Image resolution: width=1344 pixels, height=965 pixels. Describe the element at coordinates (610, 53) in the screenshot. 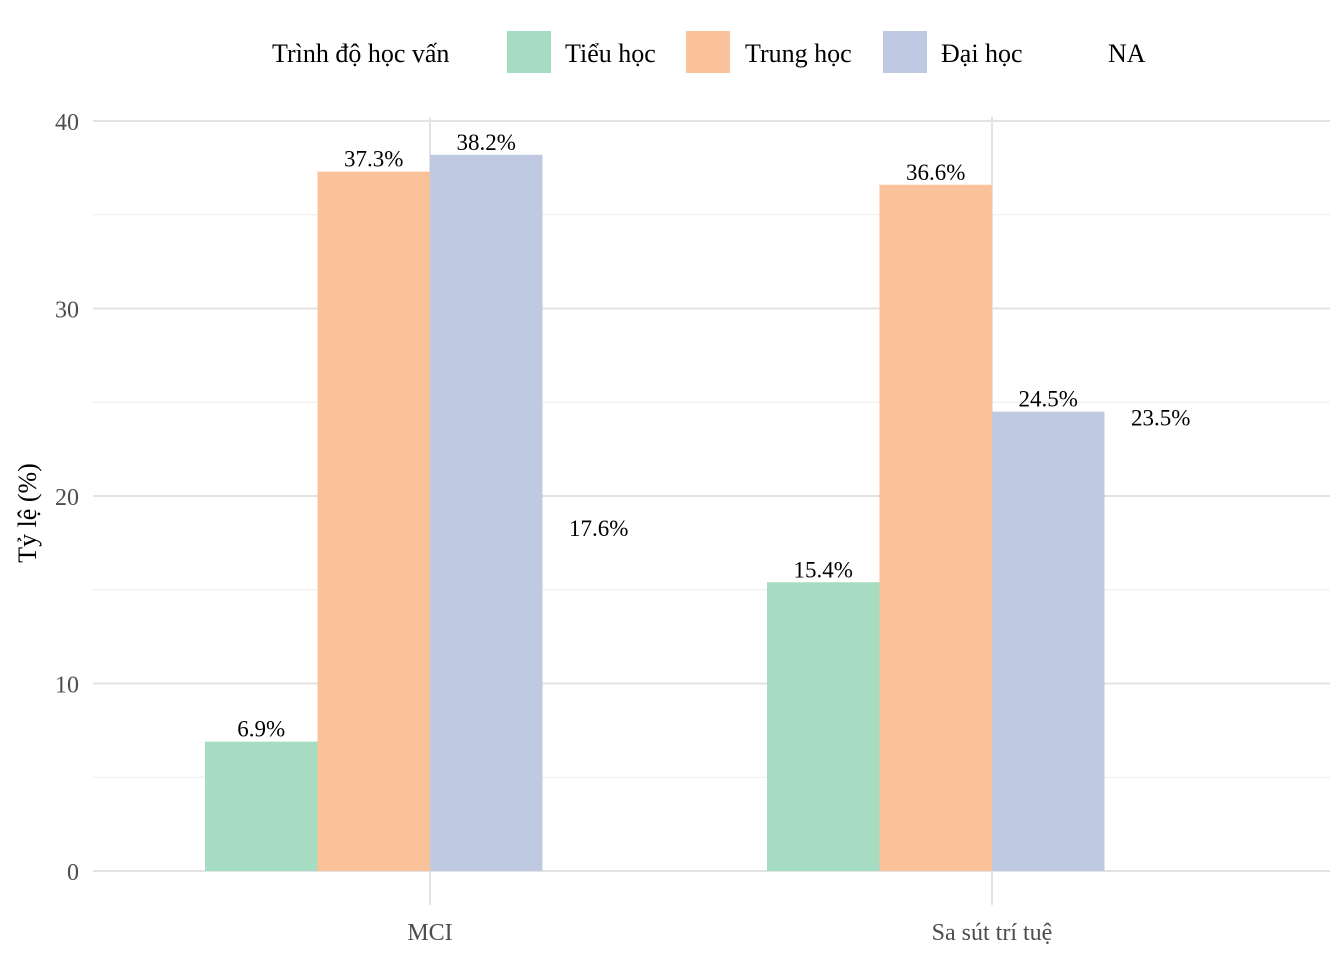

I see `legend-label: Tiểu học` at that location.